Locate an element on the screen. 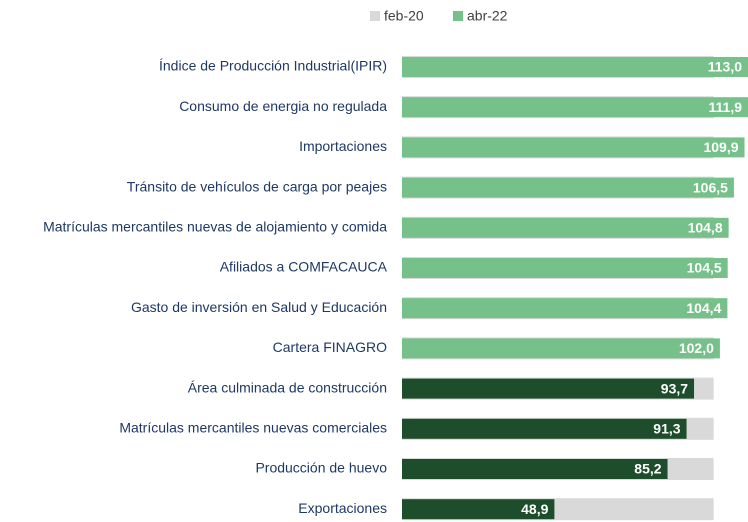 The height and width of the screenshot is (522, 748). category-label: Gasto de inversión en Salud y Educación is located at coordinates (259, 307).